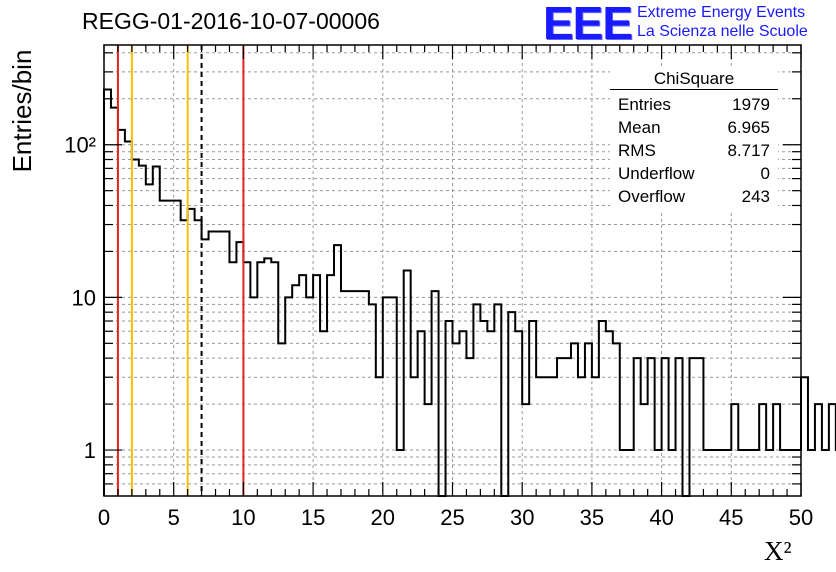 This screenshot has width=836, height=572. Describe the element at coordinates (748, 127) in the screenshot. I see `stats-value: 6.965` at that location.